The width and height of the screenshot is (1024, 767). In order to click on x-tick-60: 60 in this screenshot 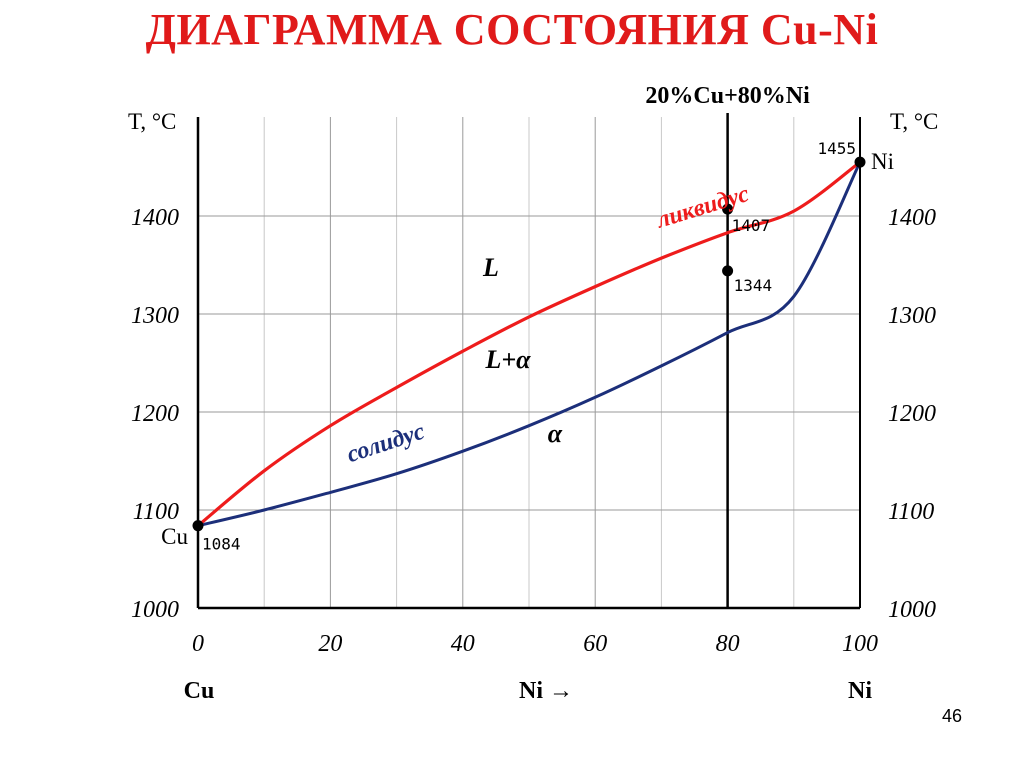, I will do `click(595, 644)`.